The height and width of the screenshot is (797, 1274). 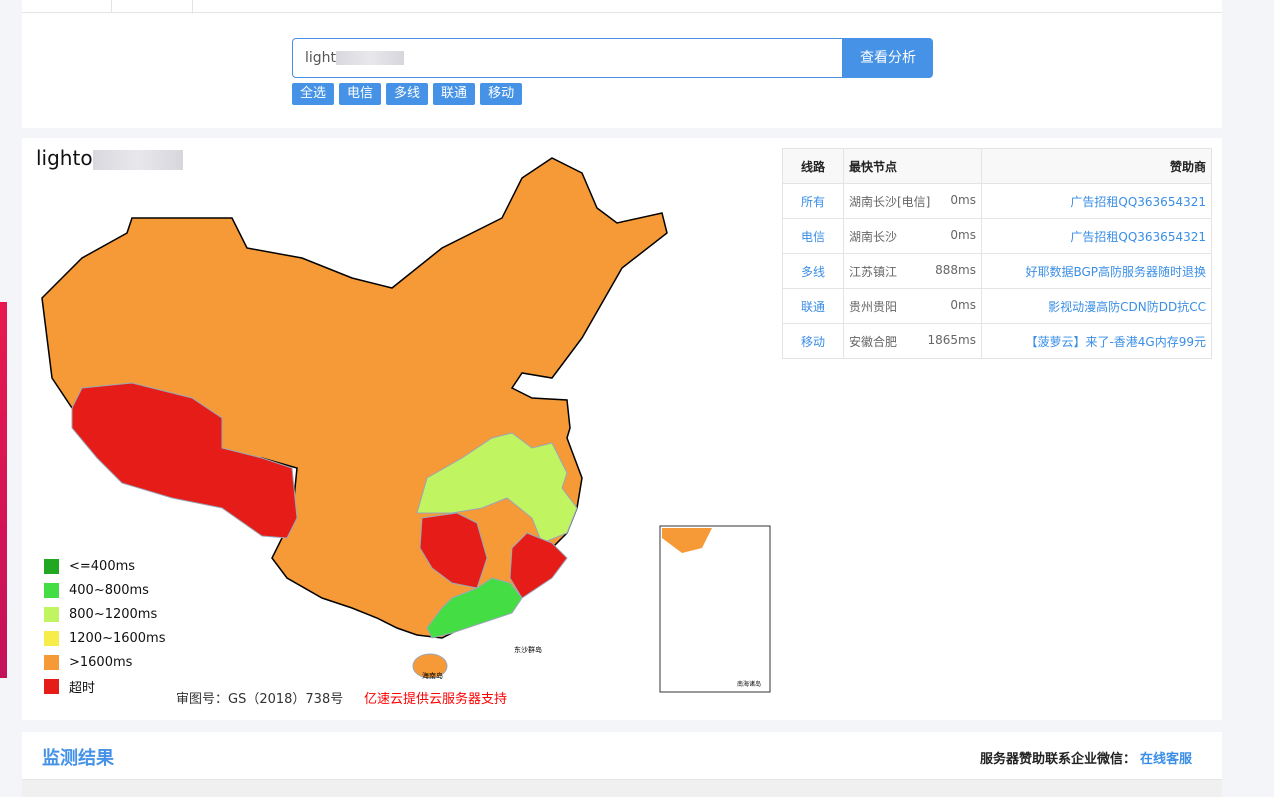 I want to click on table-row: 所有 湖南长沙[电信] 0ms 广告招租QQ363654321, so click(x=997, y=201).